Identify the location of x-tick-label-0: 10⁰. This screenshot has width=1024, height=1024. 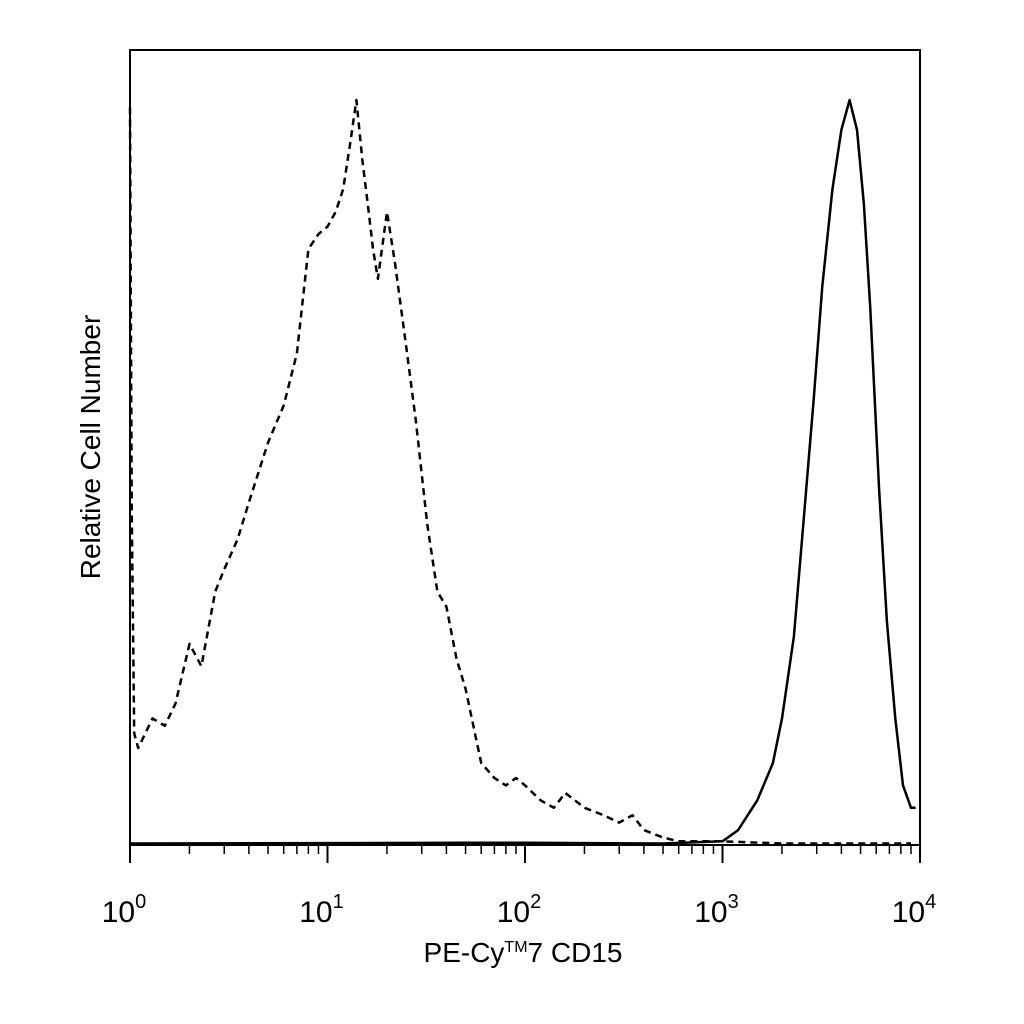
(124, 910).